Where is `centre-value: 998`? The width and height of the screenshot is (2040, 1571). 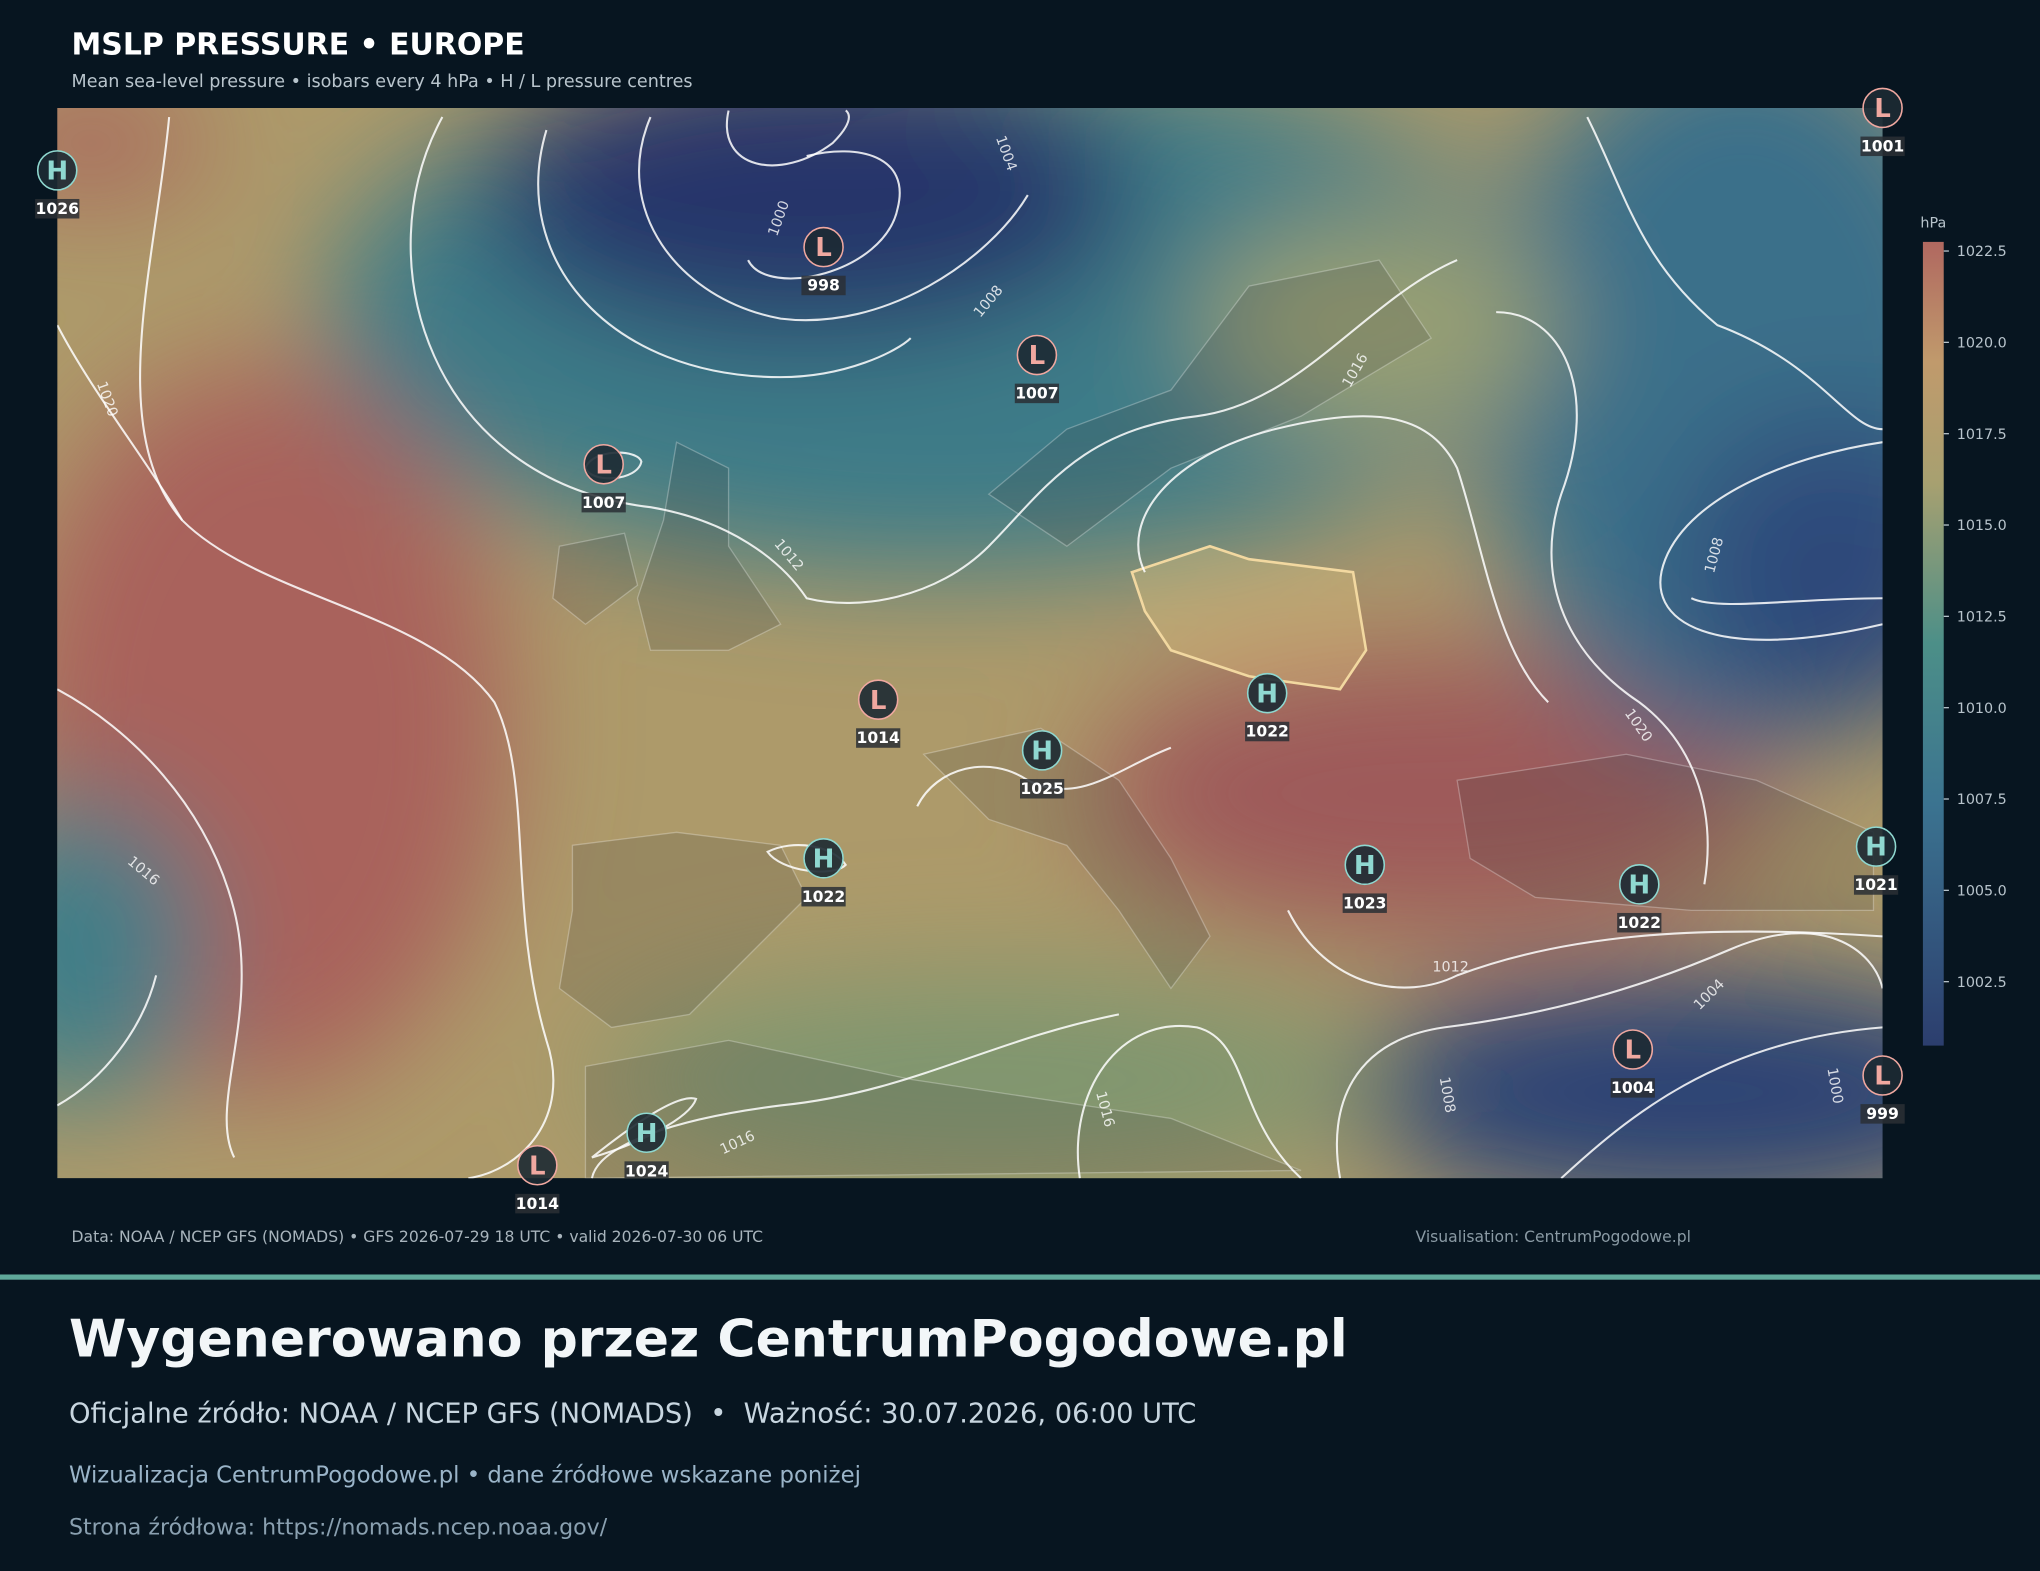
centre-value: 998 is located at coordinates (823, 286).